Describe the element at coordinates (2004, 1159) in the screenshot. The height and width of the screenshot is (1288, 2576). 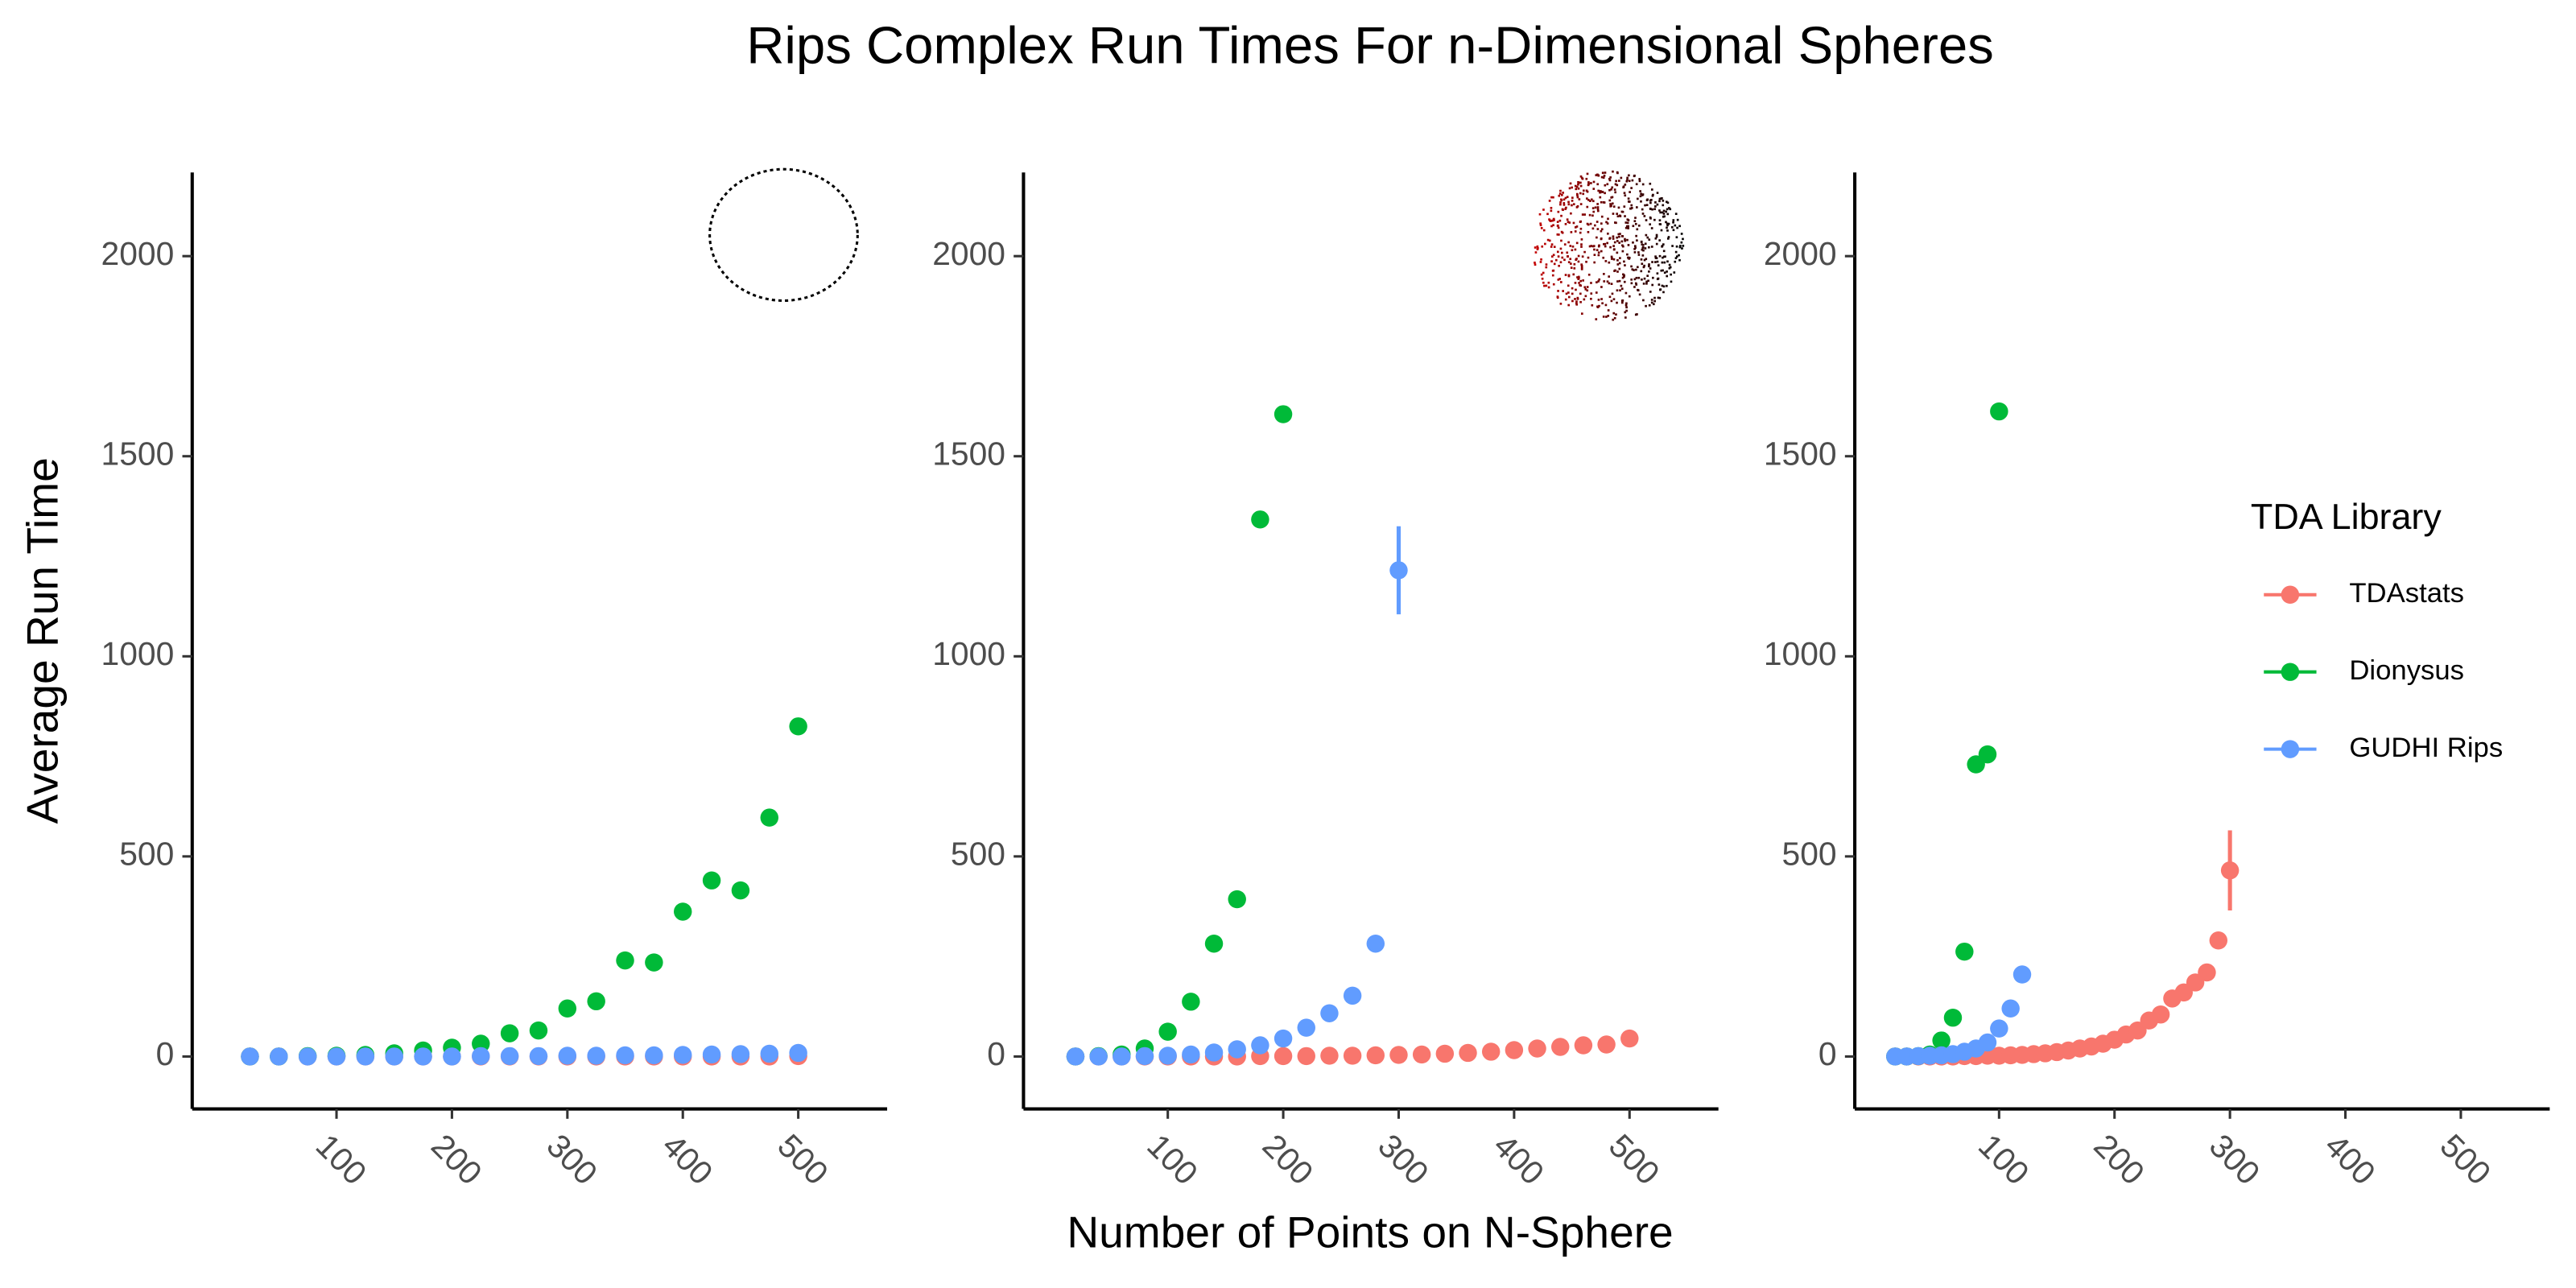
I see `x-tick-label: 100` at that location.